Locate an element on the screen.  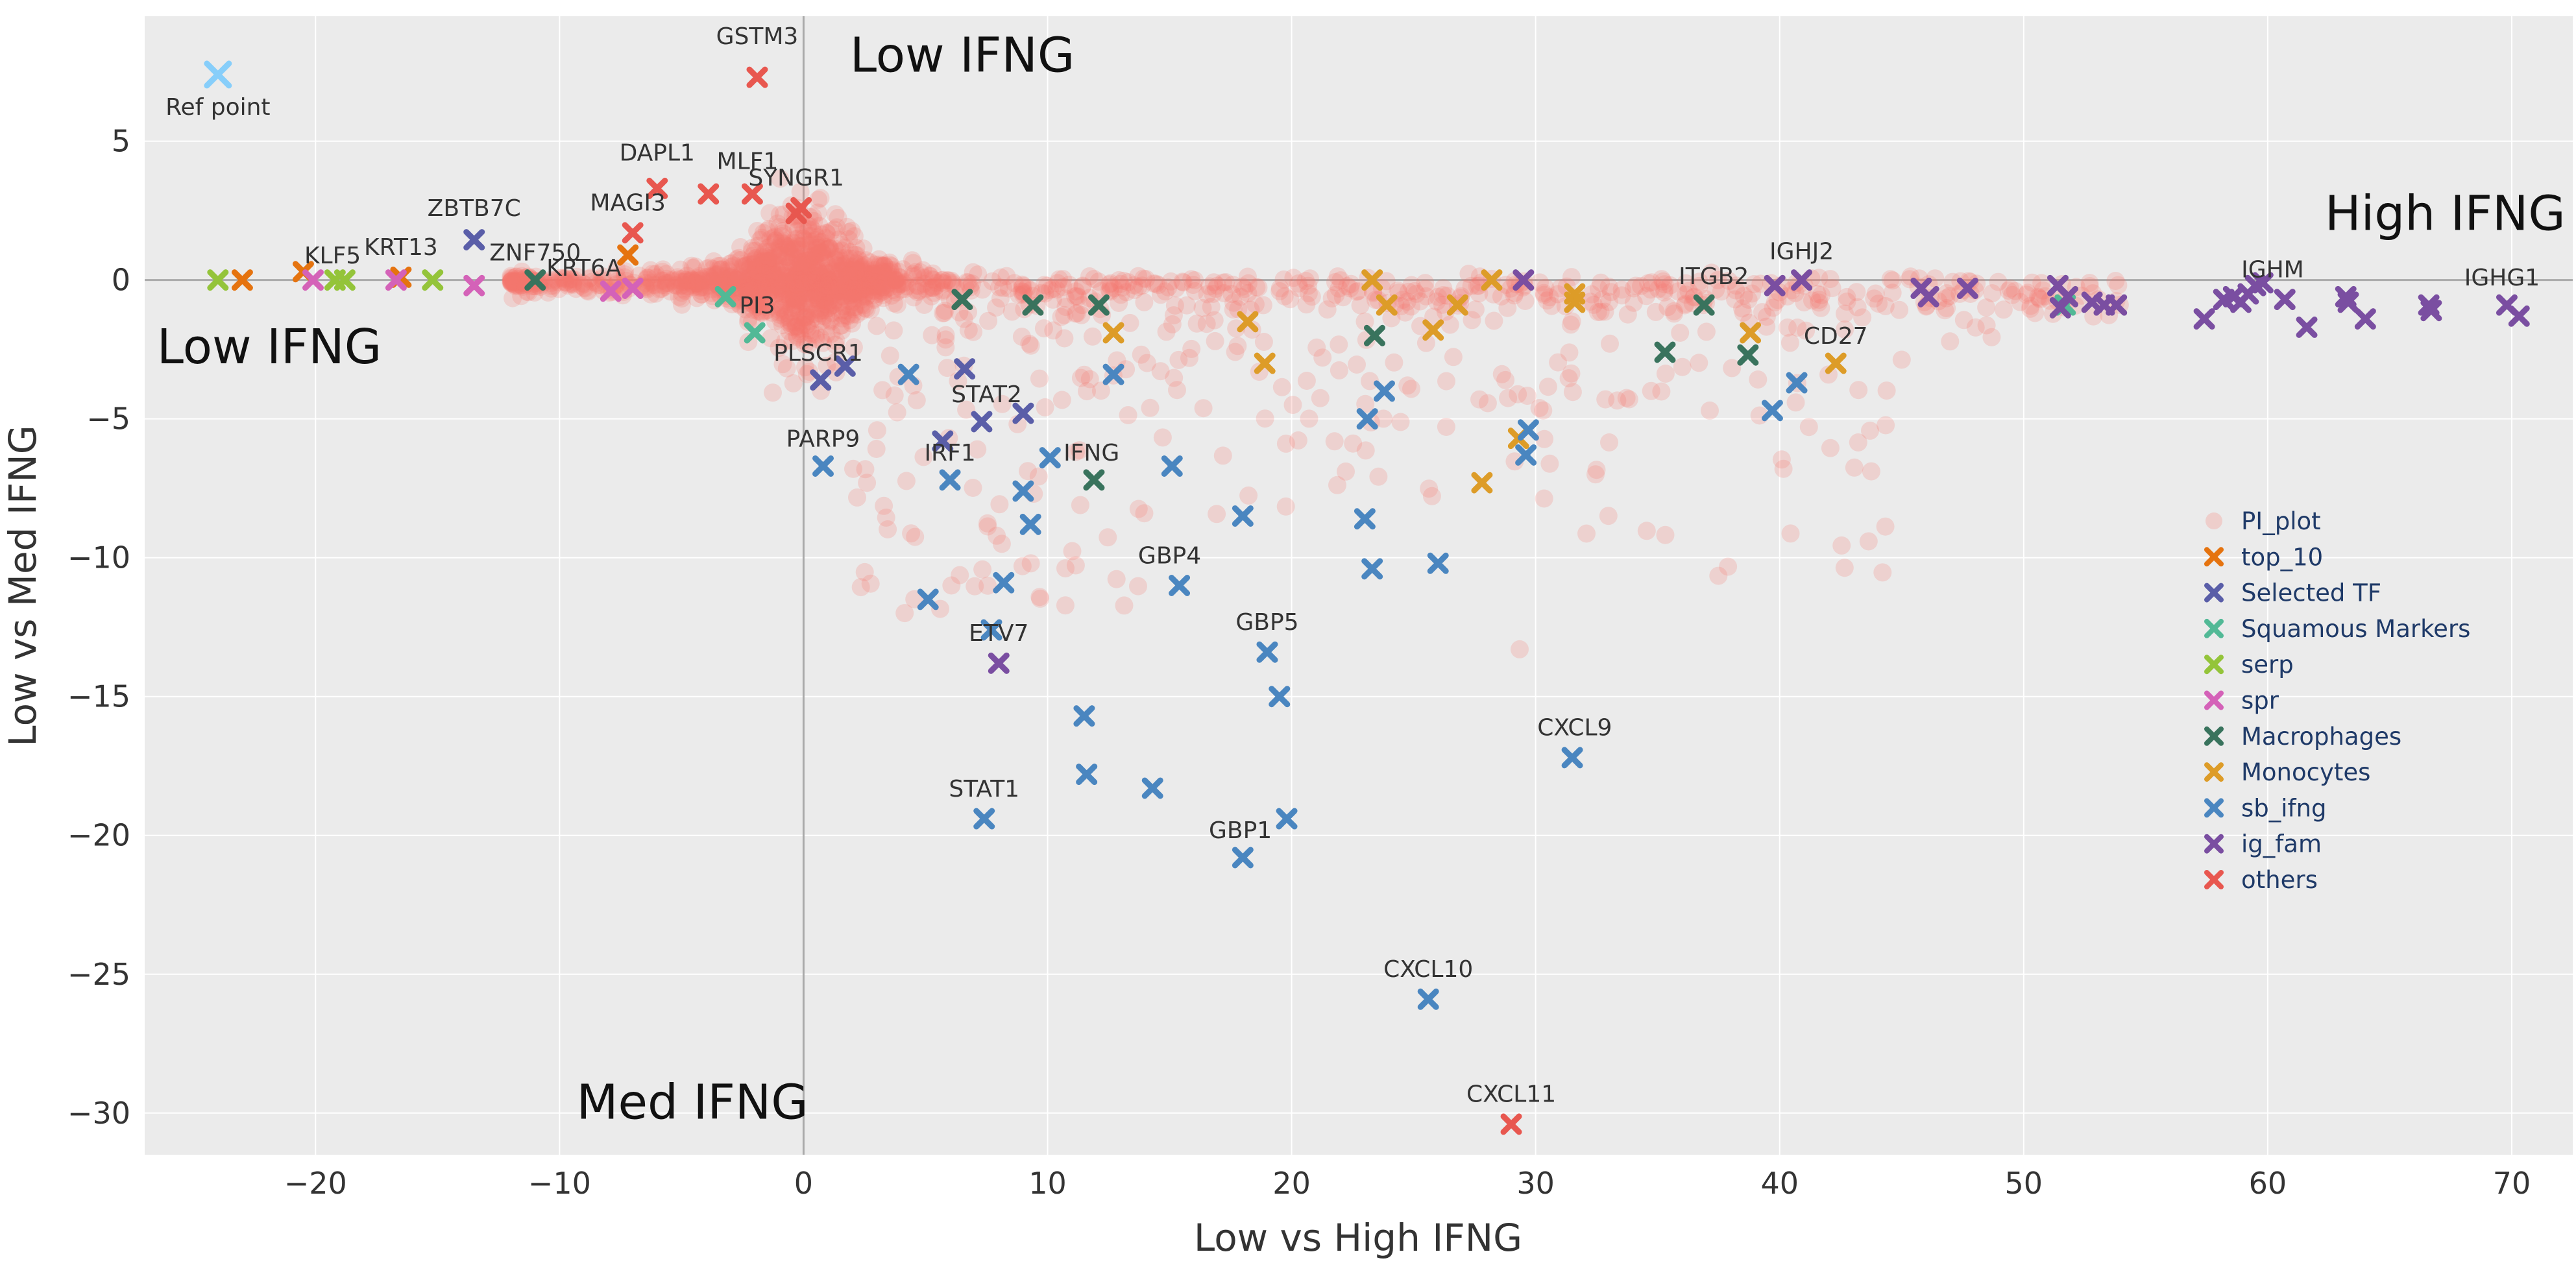
marker-ig-fam is located at coordinates (2519, 316).